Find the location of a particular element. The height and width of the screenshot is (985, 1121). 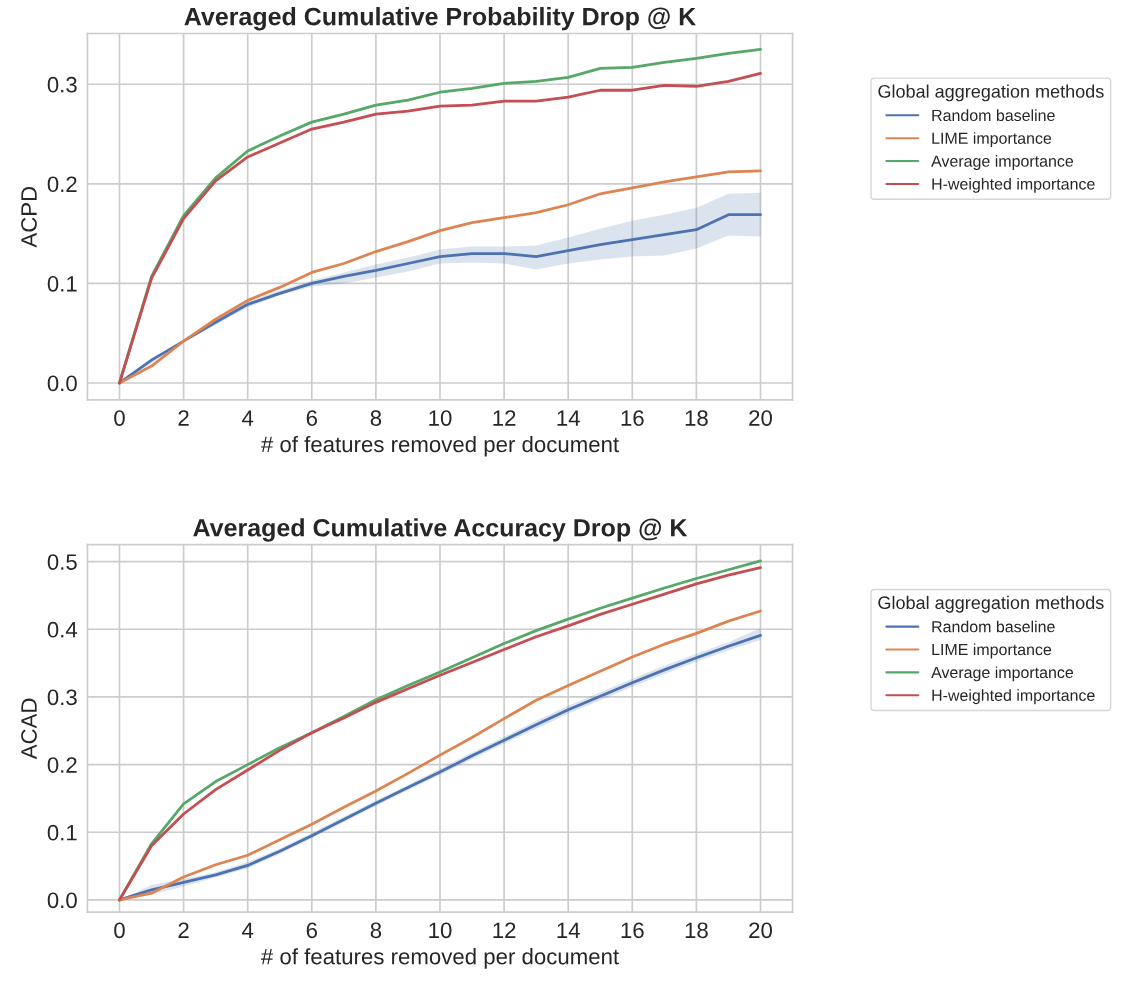

y-axis-title: ACAD is located at coordinates (29, 729).